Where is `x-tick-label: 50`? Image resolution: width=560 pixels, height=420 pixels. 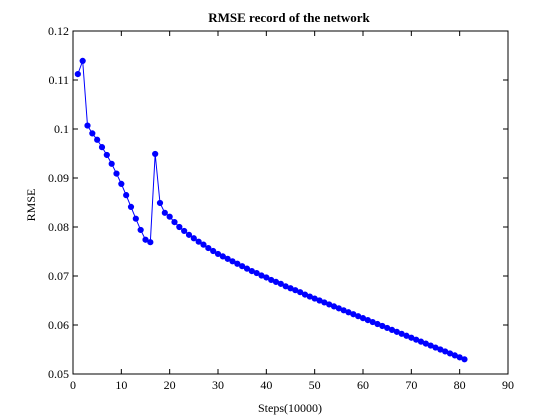
x-tick-label: 50 is located at coordinates (315, 385).